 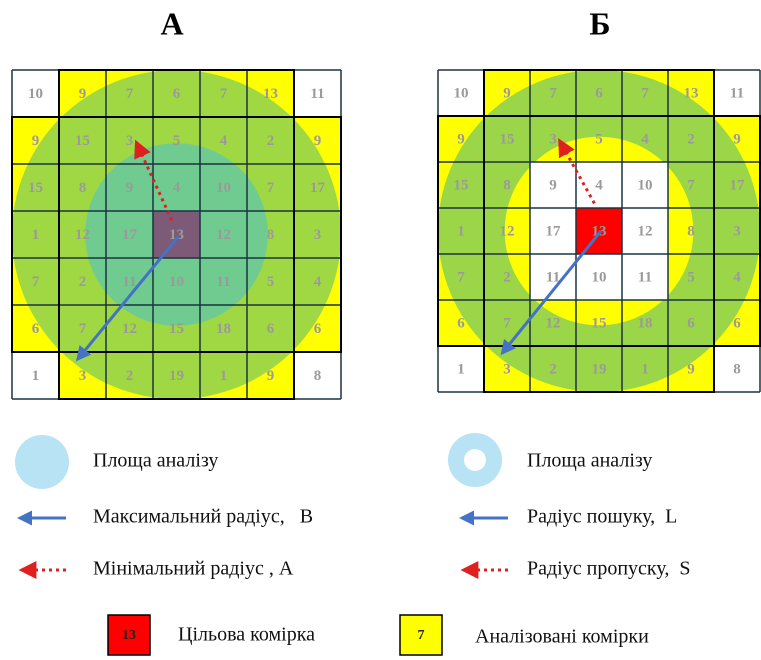 I want to click on legend-text: Максимальний радіус, B, so click(x=203, y=517).